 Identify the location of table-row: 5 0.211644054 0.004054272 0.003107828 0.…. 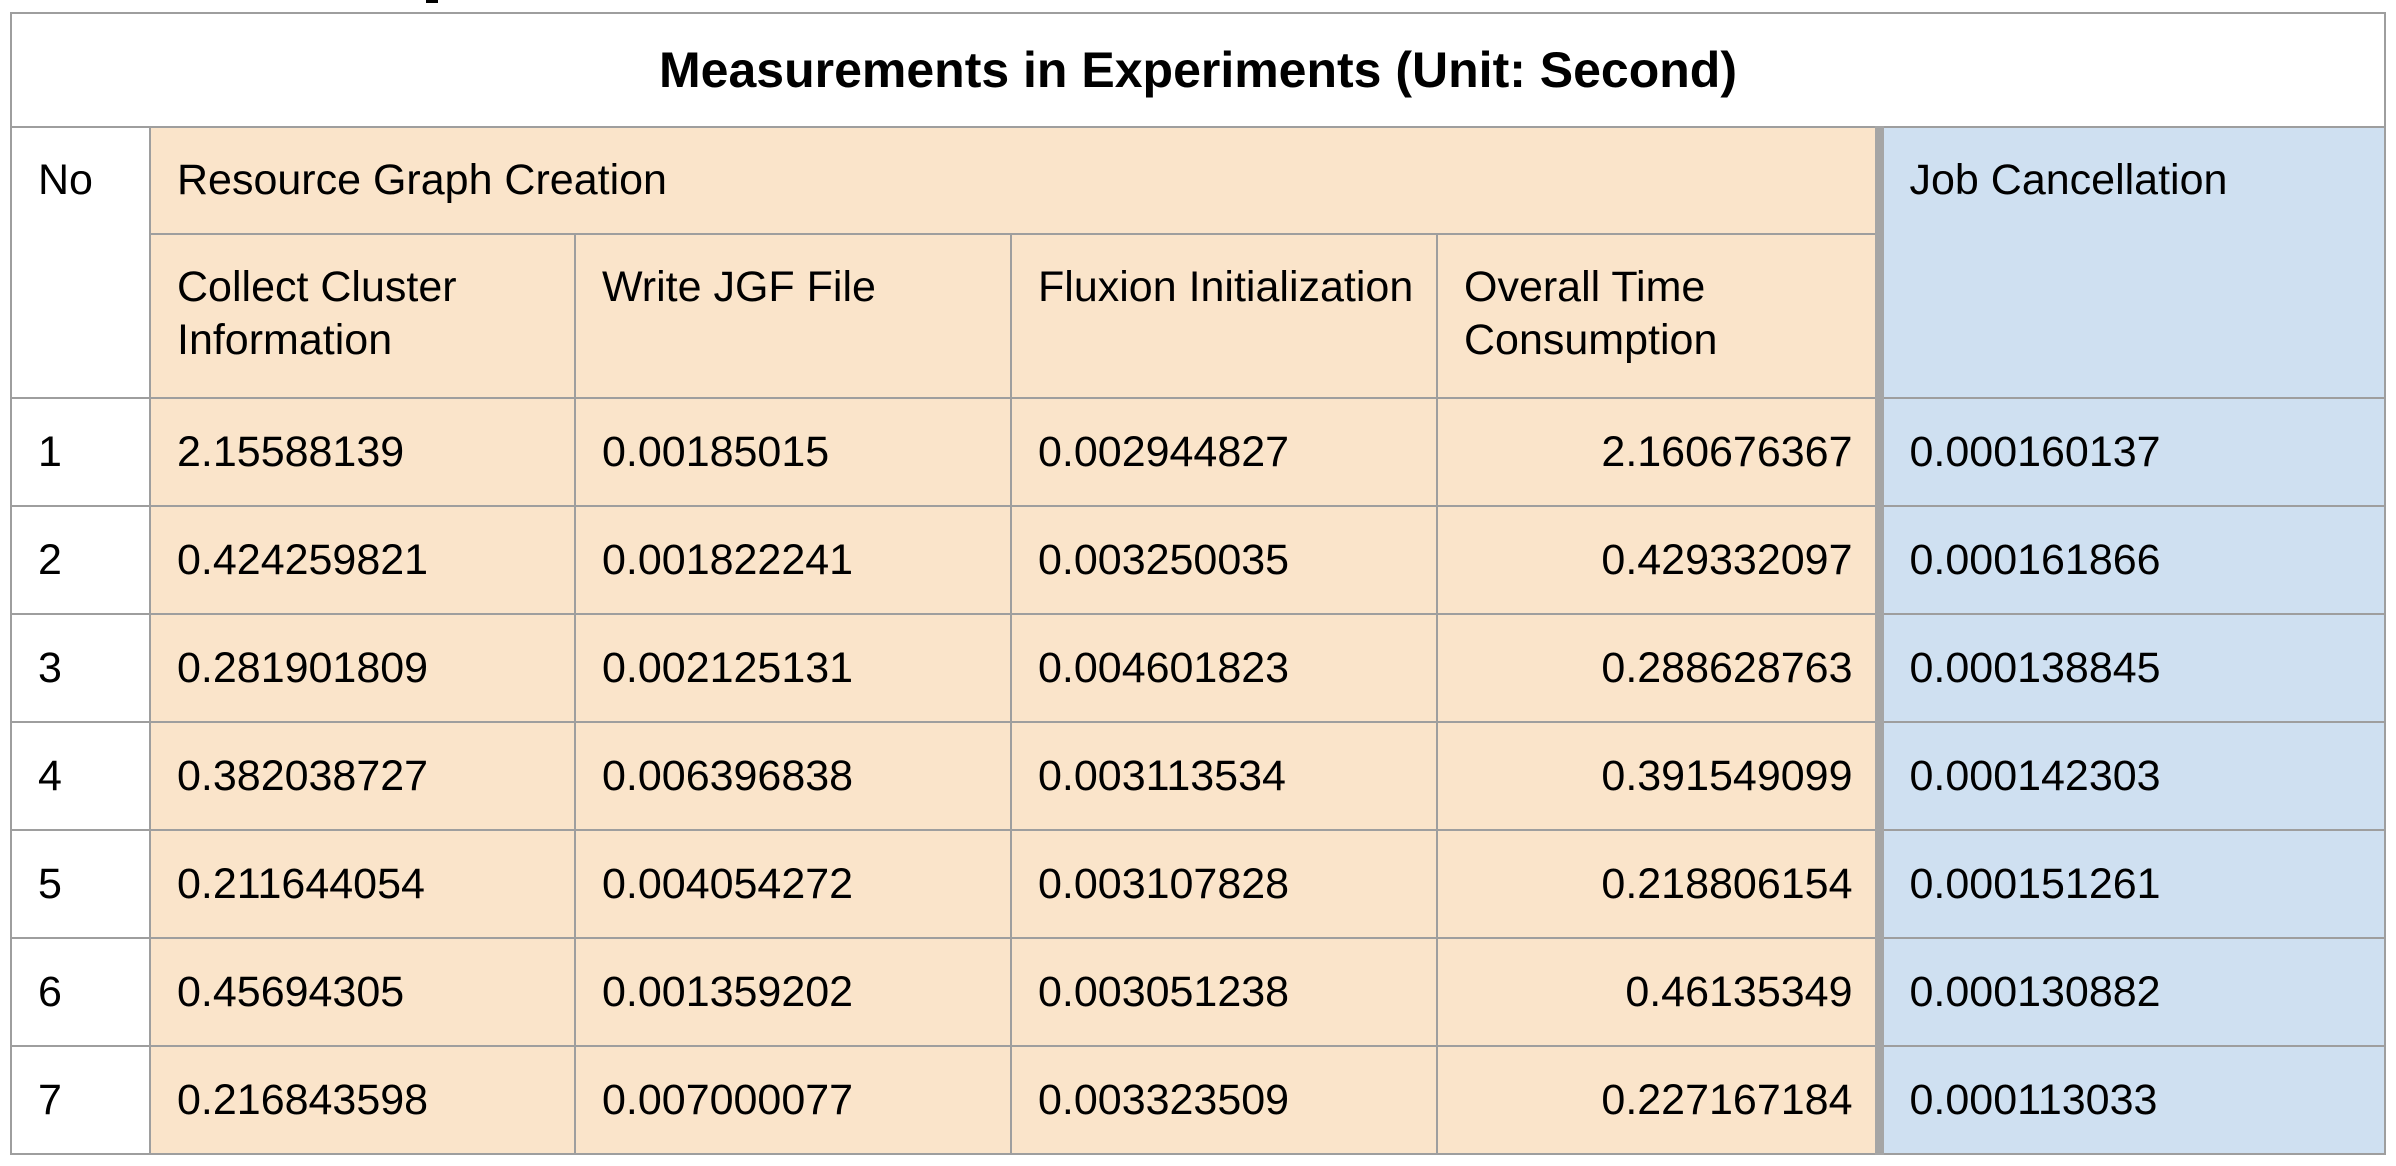
(1198, 884).